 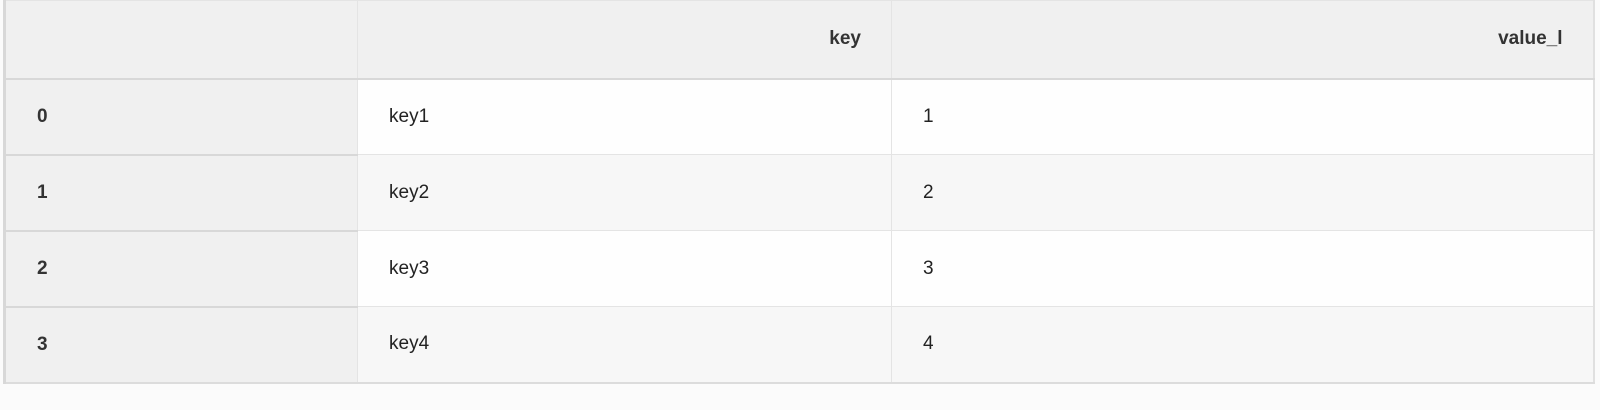 I want to click on cell-key: key4, so click(x=624, y=345).